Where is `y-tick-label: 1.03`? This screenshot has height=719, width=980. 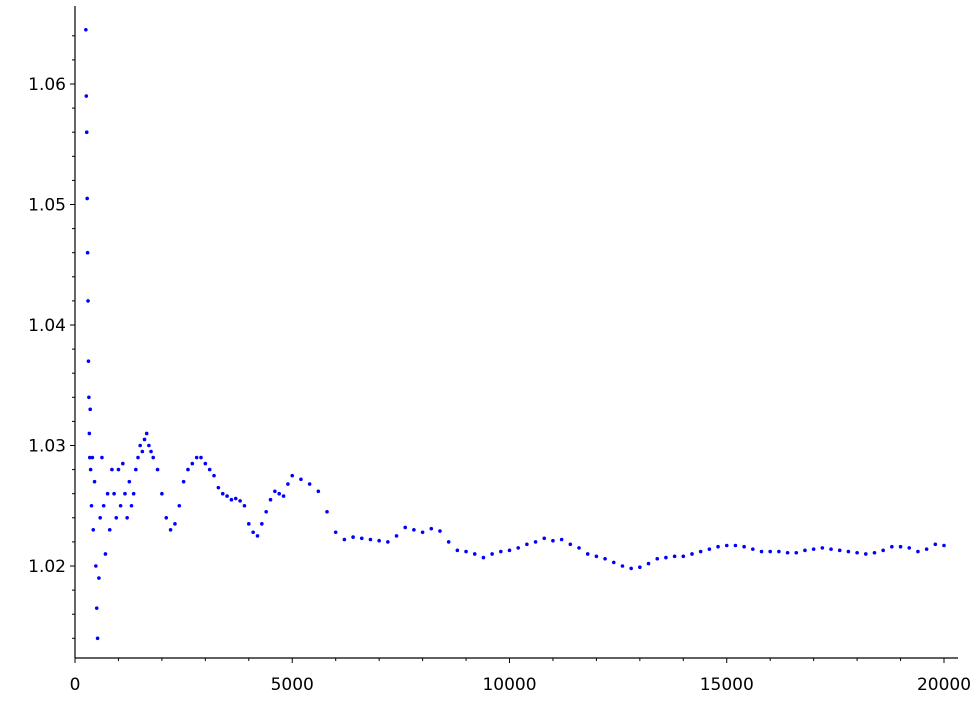 y-tick-label: 1.03 is located at coordinates (47, 447).